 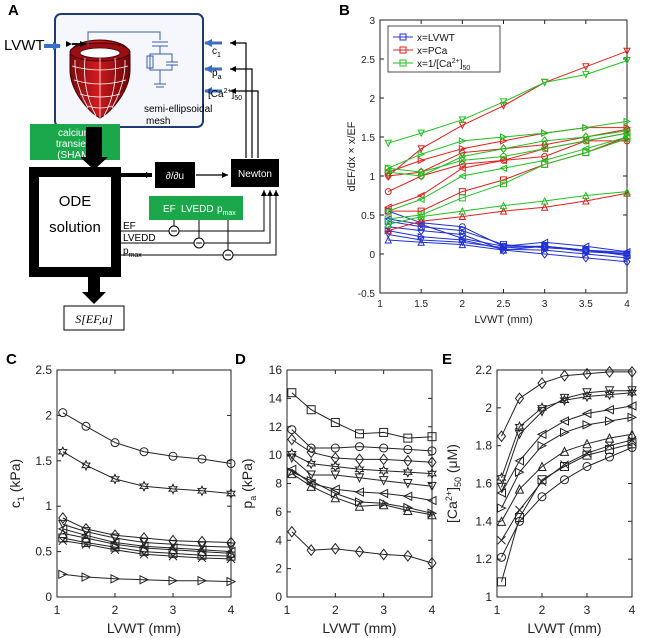 What do you see at coordinates (276, 370) in the screenshot?
I see `y-tick-label: 16` at bounding box center [276, 370].